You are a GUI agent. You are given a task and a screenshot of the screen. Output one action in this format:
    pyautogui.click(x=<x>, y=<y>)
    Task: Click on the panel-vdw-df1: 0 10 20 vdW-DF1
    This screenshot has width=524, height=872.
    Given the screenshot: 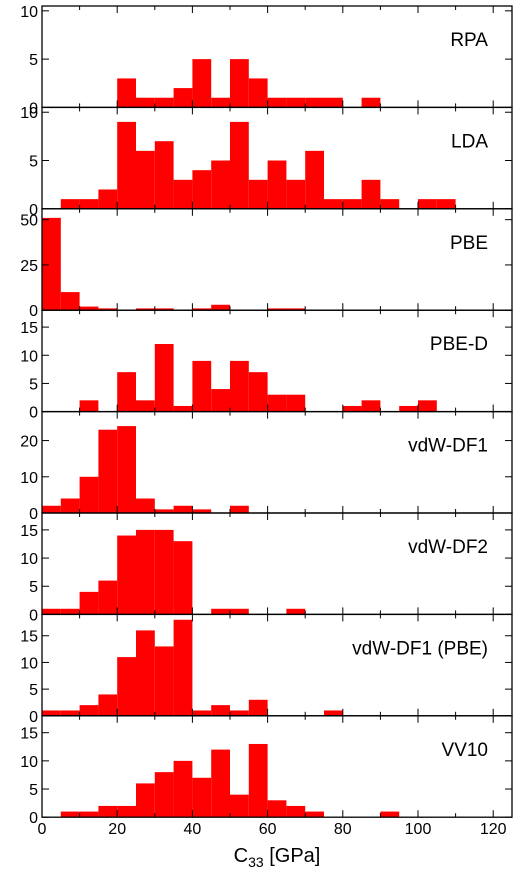 What is the action you would take?
    pyautogui.click(x=266, y=466)
    